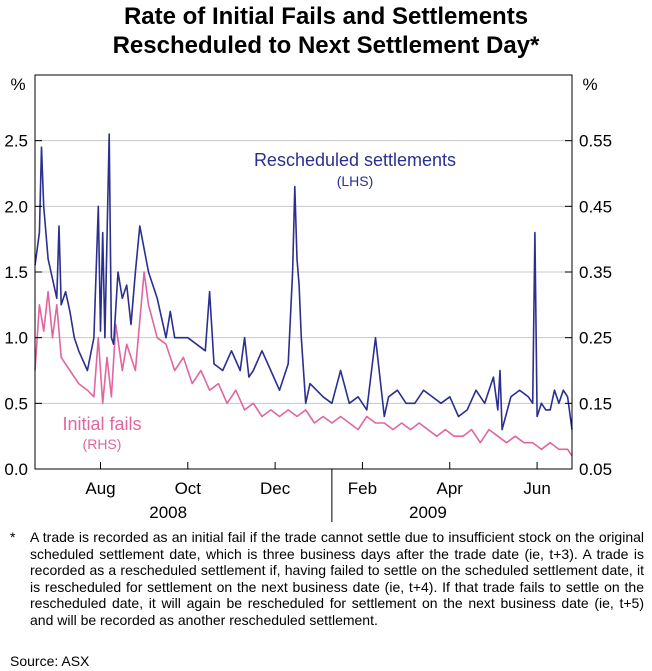  What do you see at coordinates (589, 84) in the screenshot?
I see `right-axis-unit: %` at bounding box center [589, 84].